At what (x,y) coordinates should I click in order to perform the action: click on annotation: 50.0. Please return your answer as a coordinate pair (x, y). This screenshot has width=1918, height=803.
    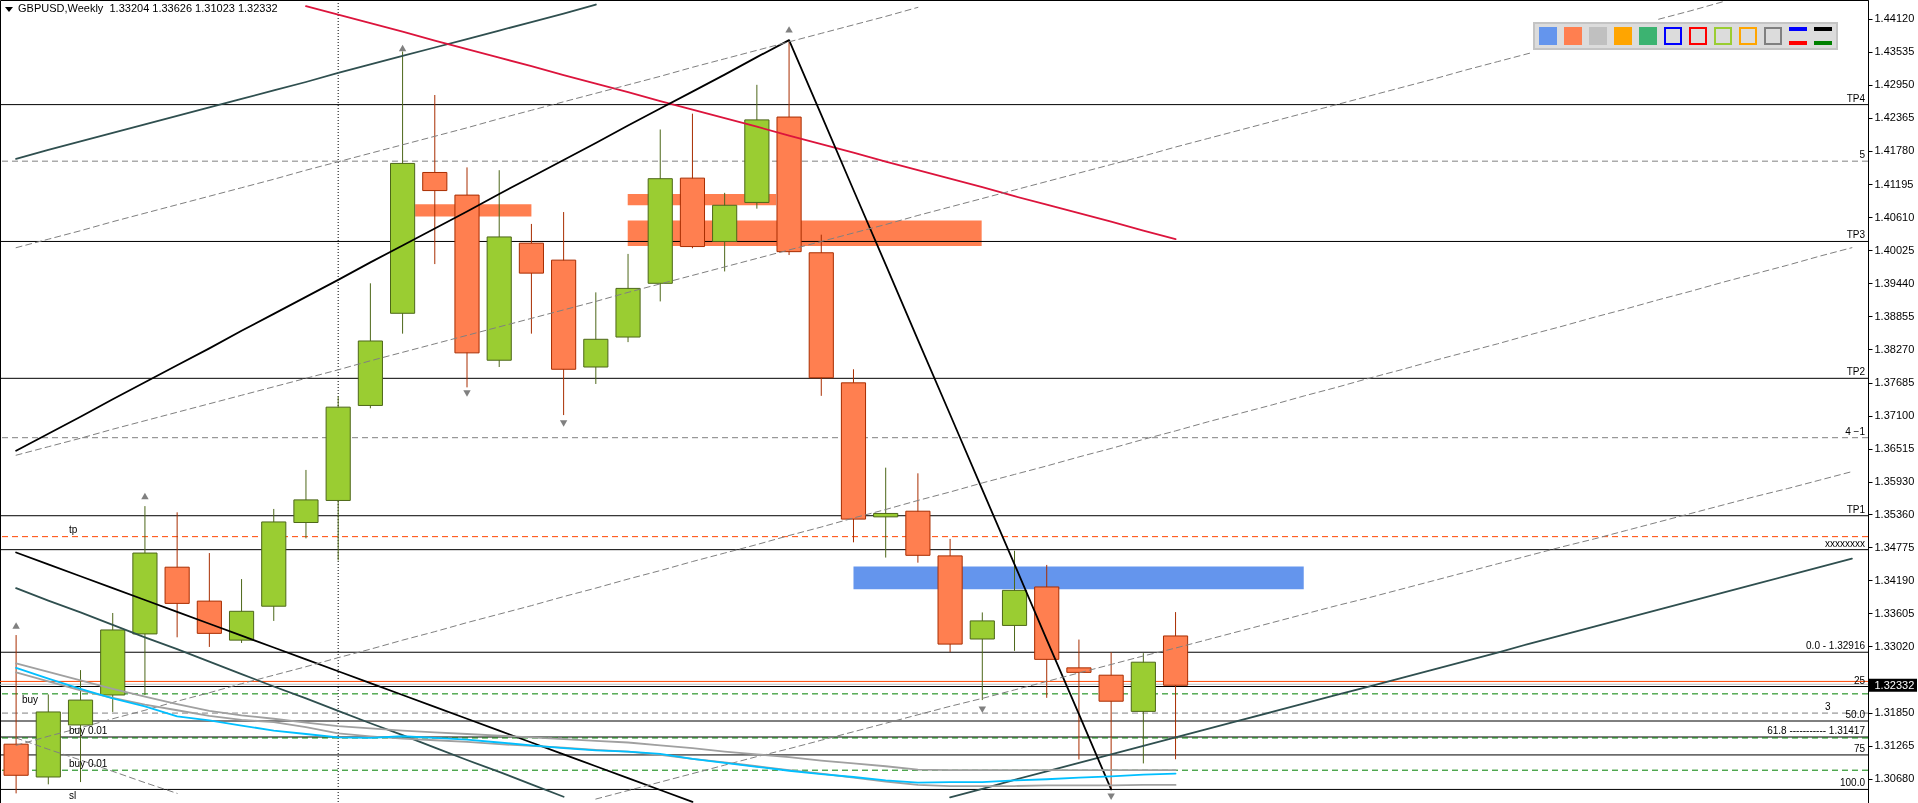
    Looking at the image, I should click on (1855, 714).